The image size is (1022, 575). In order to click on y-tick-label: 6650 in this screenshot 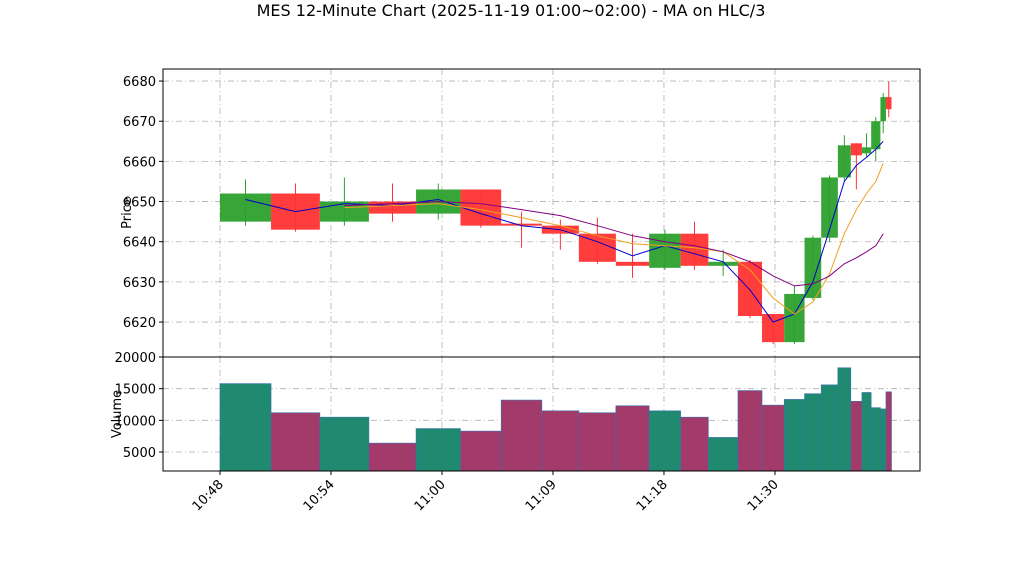, I will do `click(139, 203)`.